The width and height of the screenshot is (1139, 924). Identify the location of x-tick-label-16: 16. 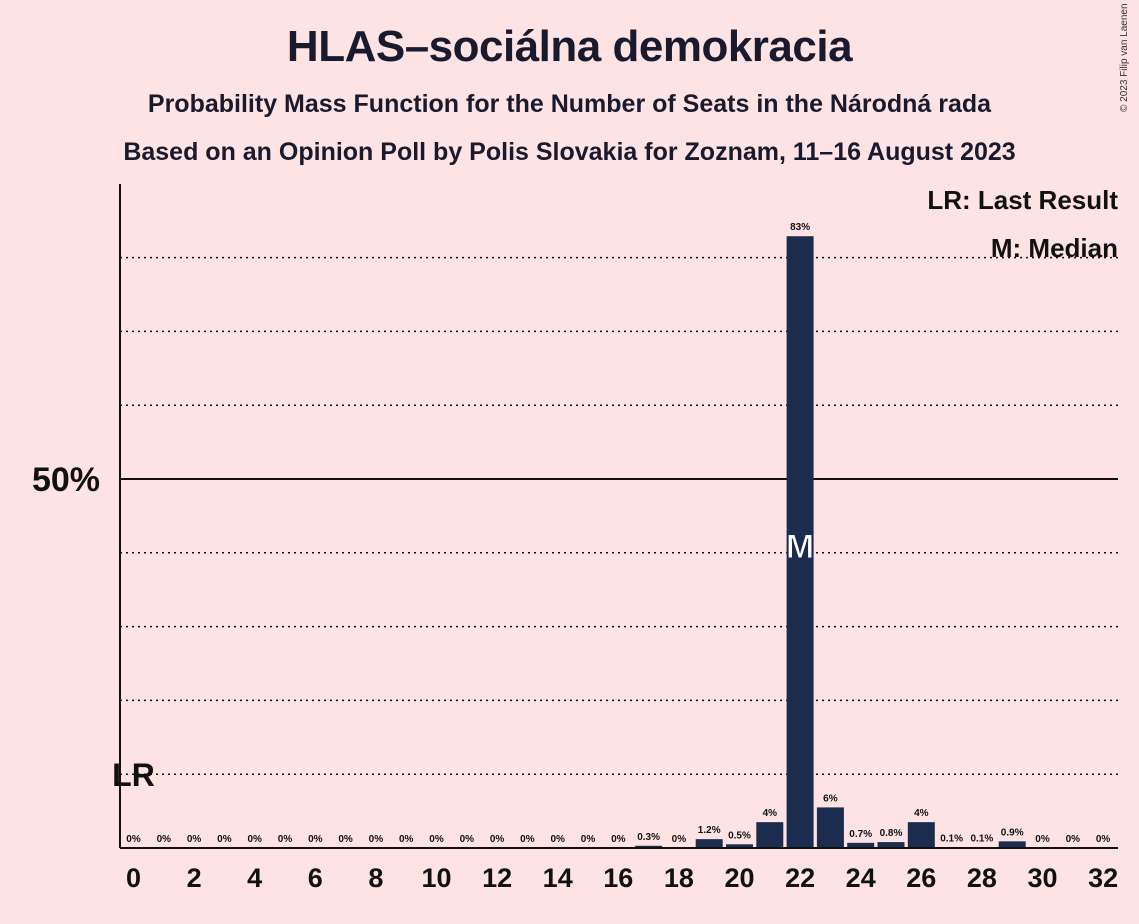
(618, 878).